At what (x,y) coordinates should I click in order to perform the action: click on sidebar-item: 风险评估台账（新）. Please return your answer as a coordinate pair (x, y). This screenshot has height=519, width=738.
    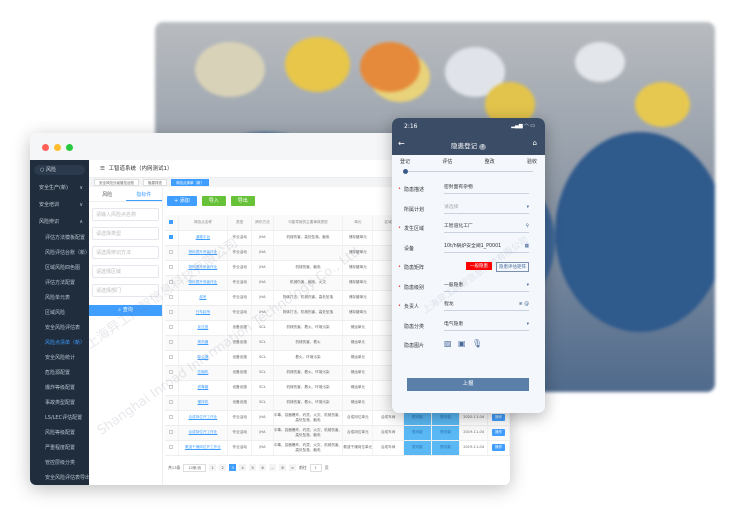
    Looking at the image, I should click on (67, 253).